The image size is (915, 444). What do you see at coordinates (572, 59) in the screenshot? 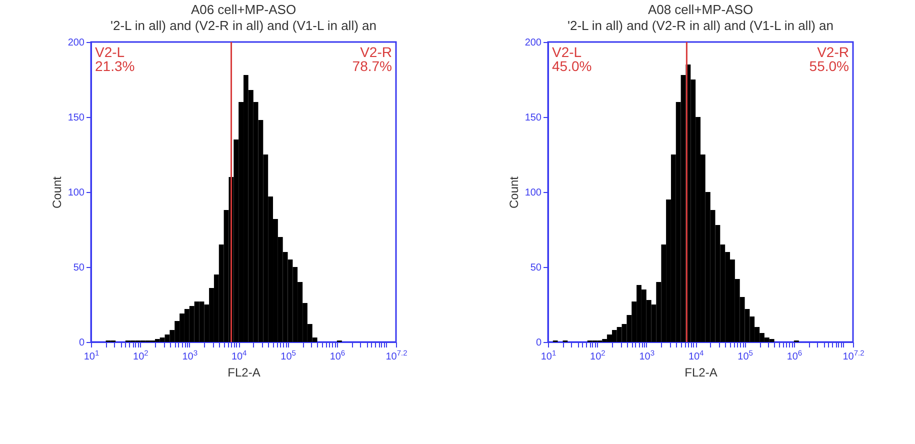
I see `annotation: V2-L 45.0%` at bounding box center [572, 59].